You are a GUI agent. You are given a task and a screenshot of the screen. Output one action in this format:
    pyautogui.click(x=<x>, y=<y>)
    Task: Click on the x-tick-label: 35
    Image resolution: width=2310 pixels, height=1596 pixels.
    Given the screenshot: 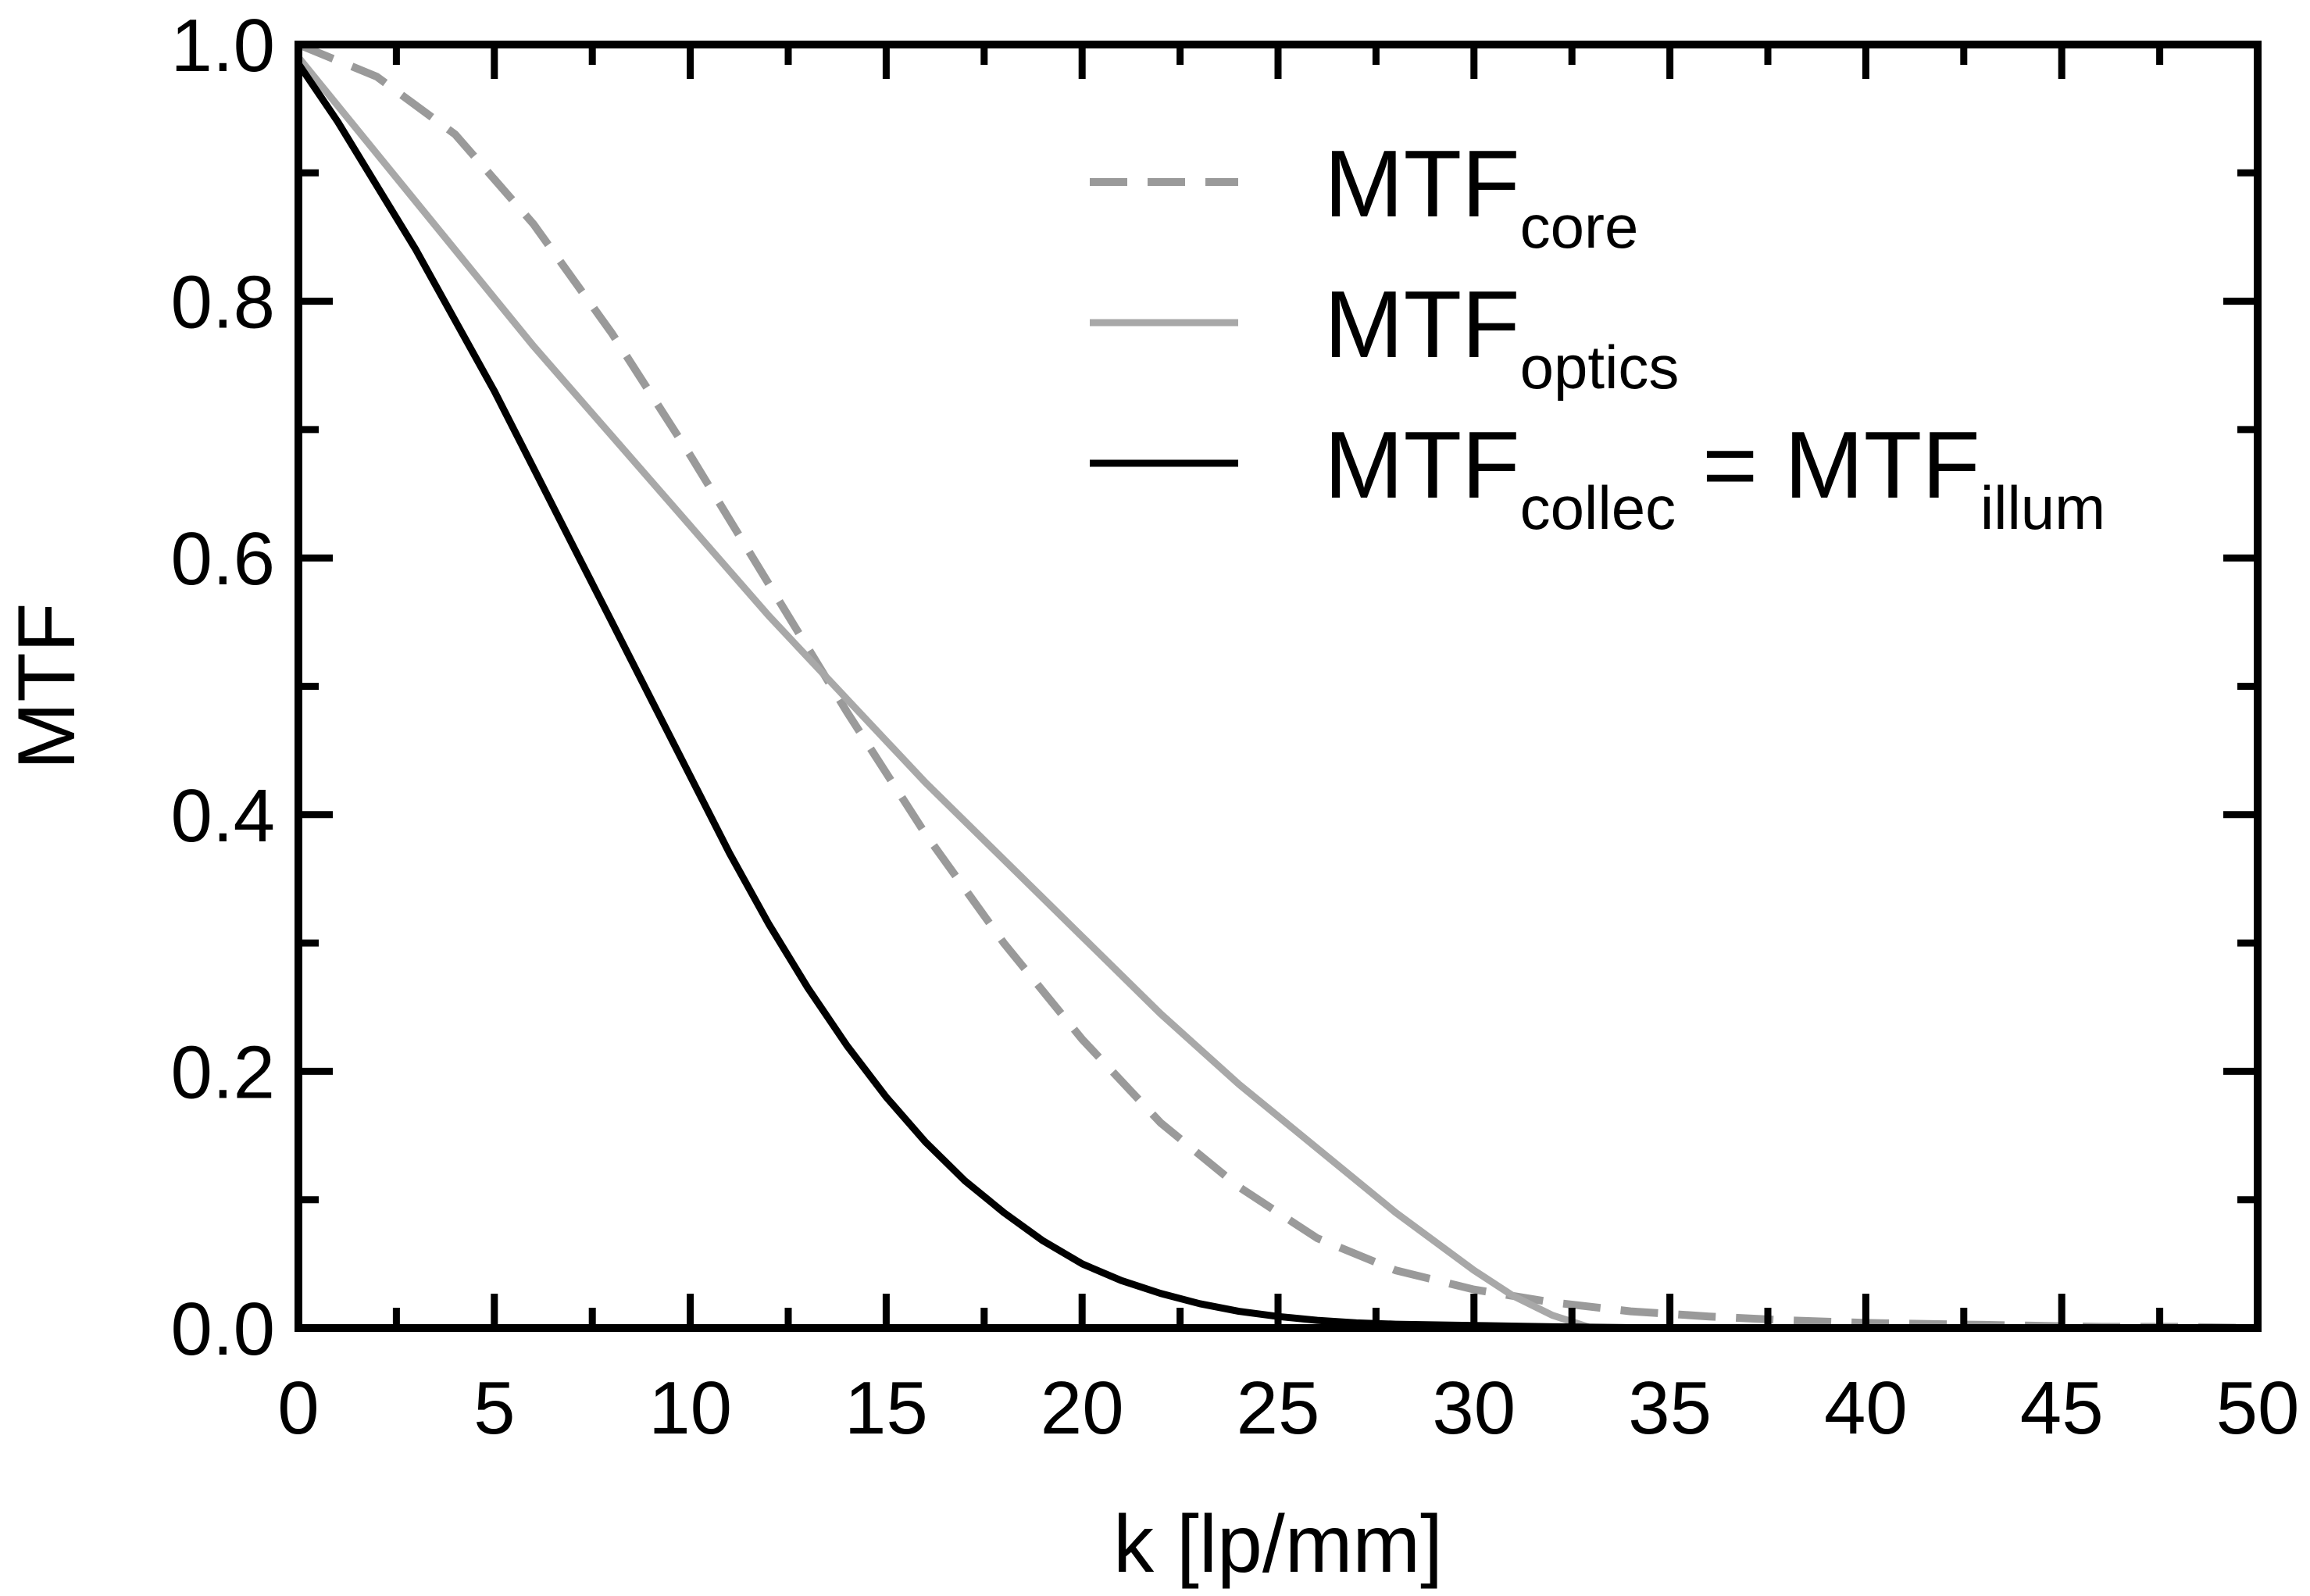 What is the action you would take?
    pyautogui.click(x=1670, y=1408)
    